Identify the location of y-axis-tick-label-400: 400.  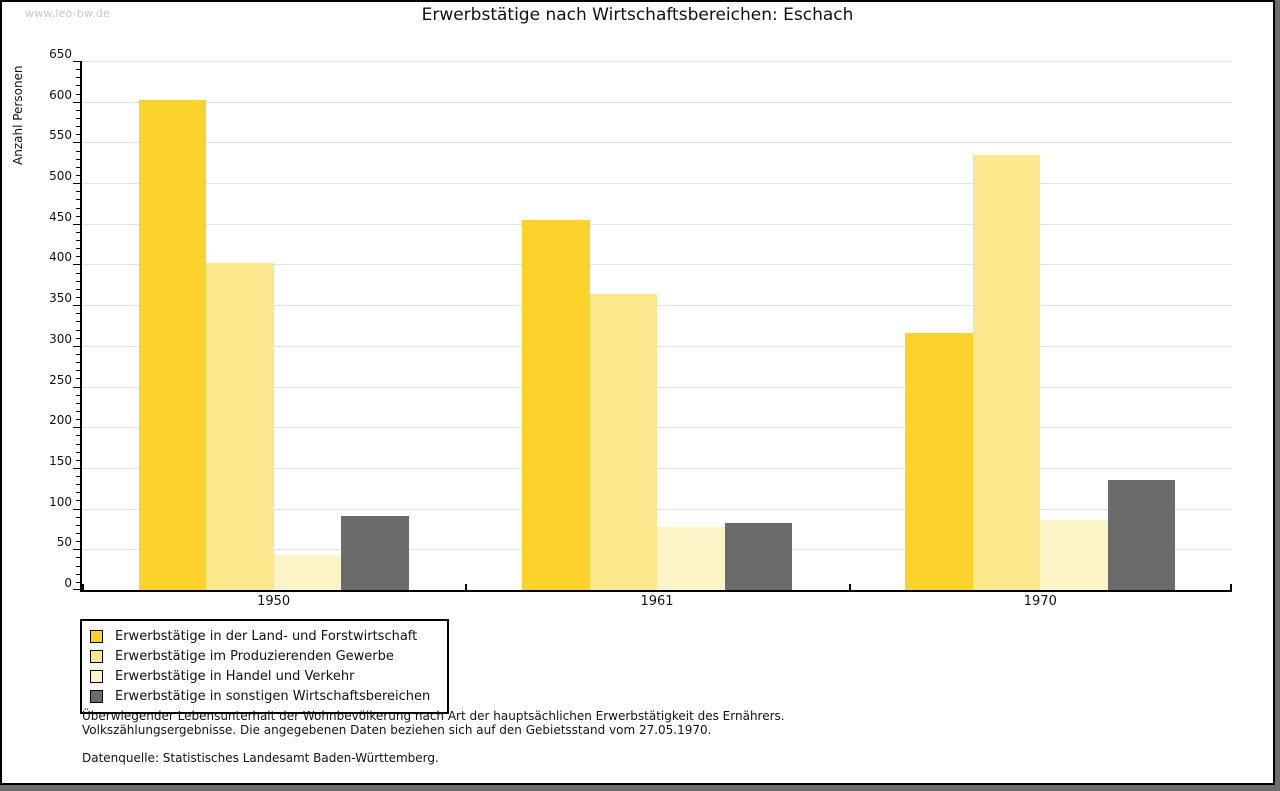
(60, 257).